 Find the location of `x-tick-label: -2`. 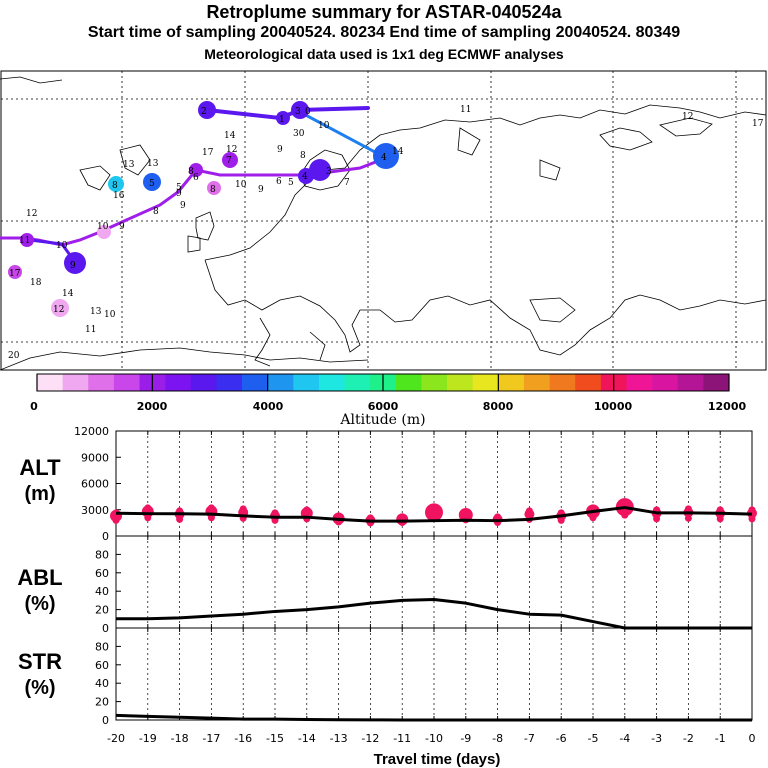

x-tick-label: -2 is located at coordinates (688, 738).